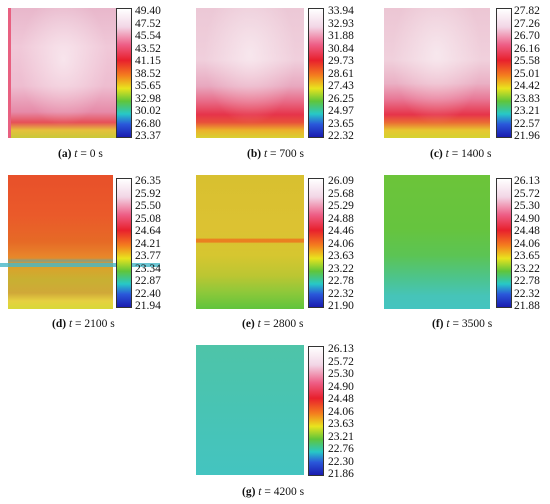  I want to click on tick-label: 24.64, so click(148, 231).